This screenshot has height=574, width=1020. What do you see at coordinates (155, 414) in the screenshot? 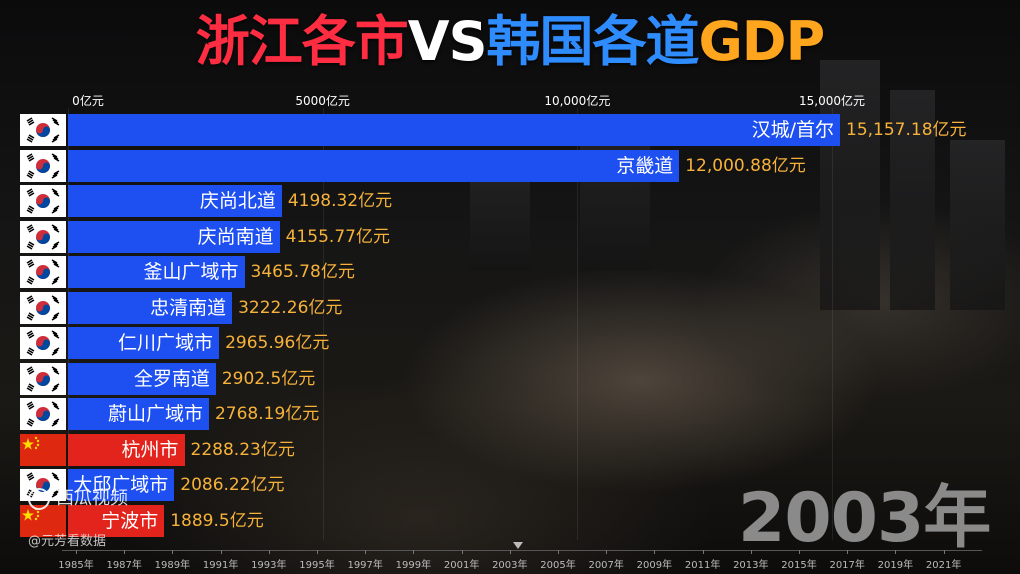
I see `bar-category-label: 蔚山广域市` at bounding box center [155, 414].